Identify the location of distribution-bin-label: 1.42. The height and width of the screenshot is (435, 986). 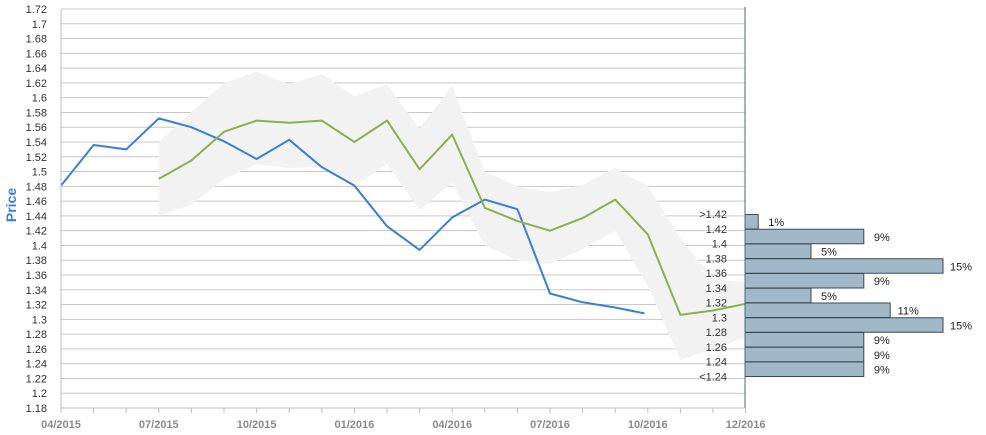
(716, 230).